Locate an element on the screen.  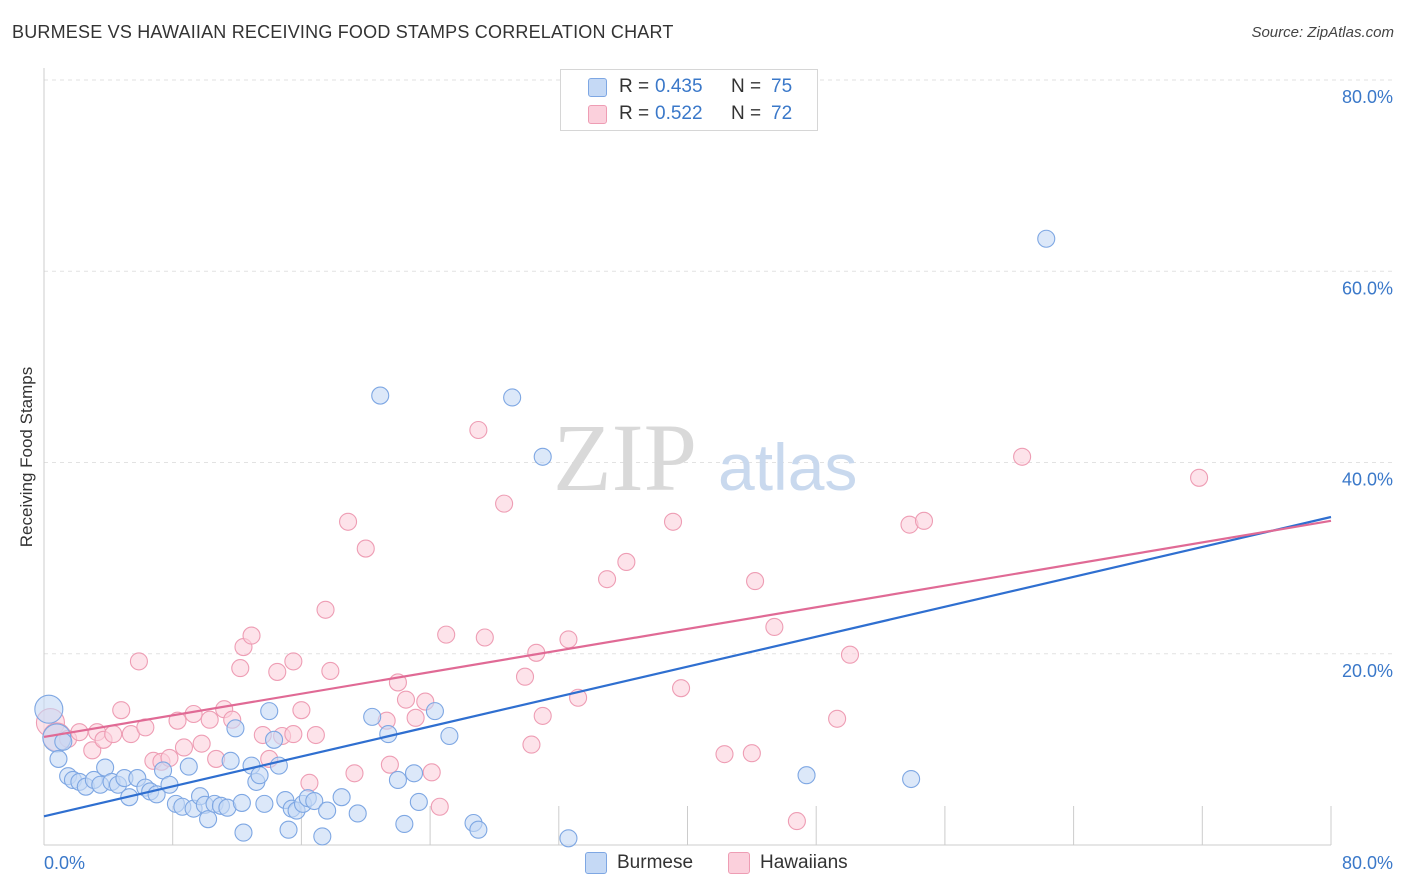
n-label: N = is located at coordinates (746, 113).